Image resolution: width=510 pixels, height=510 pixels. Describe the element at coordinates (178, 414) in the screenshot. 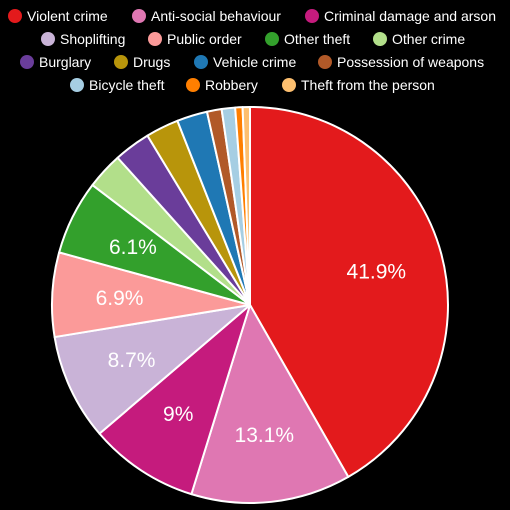

I see `slice-label-criminal-damage-and-arson: 9%` at that location.